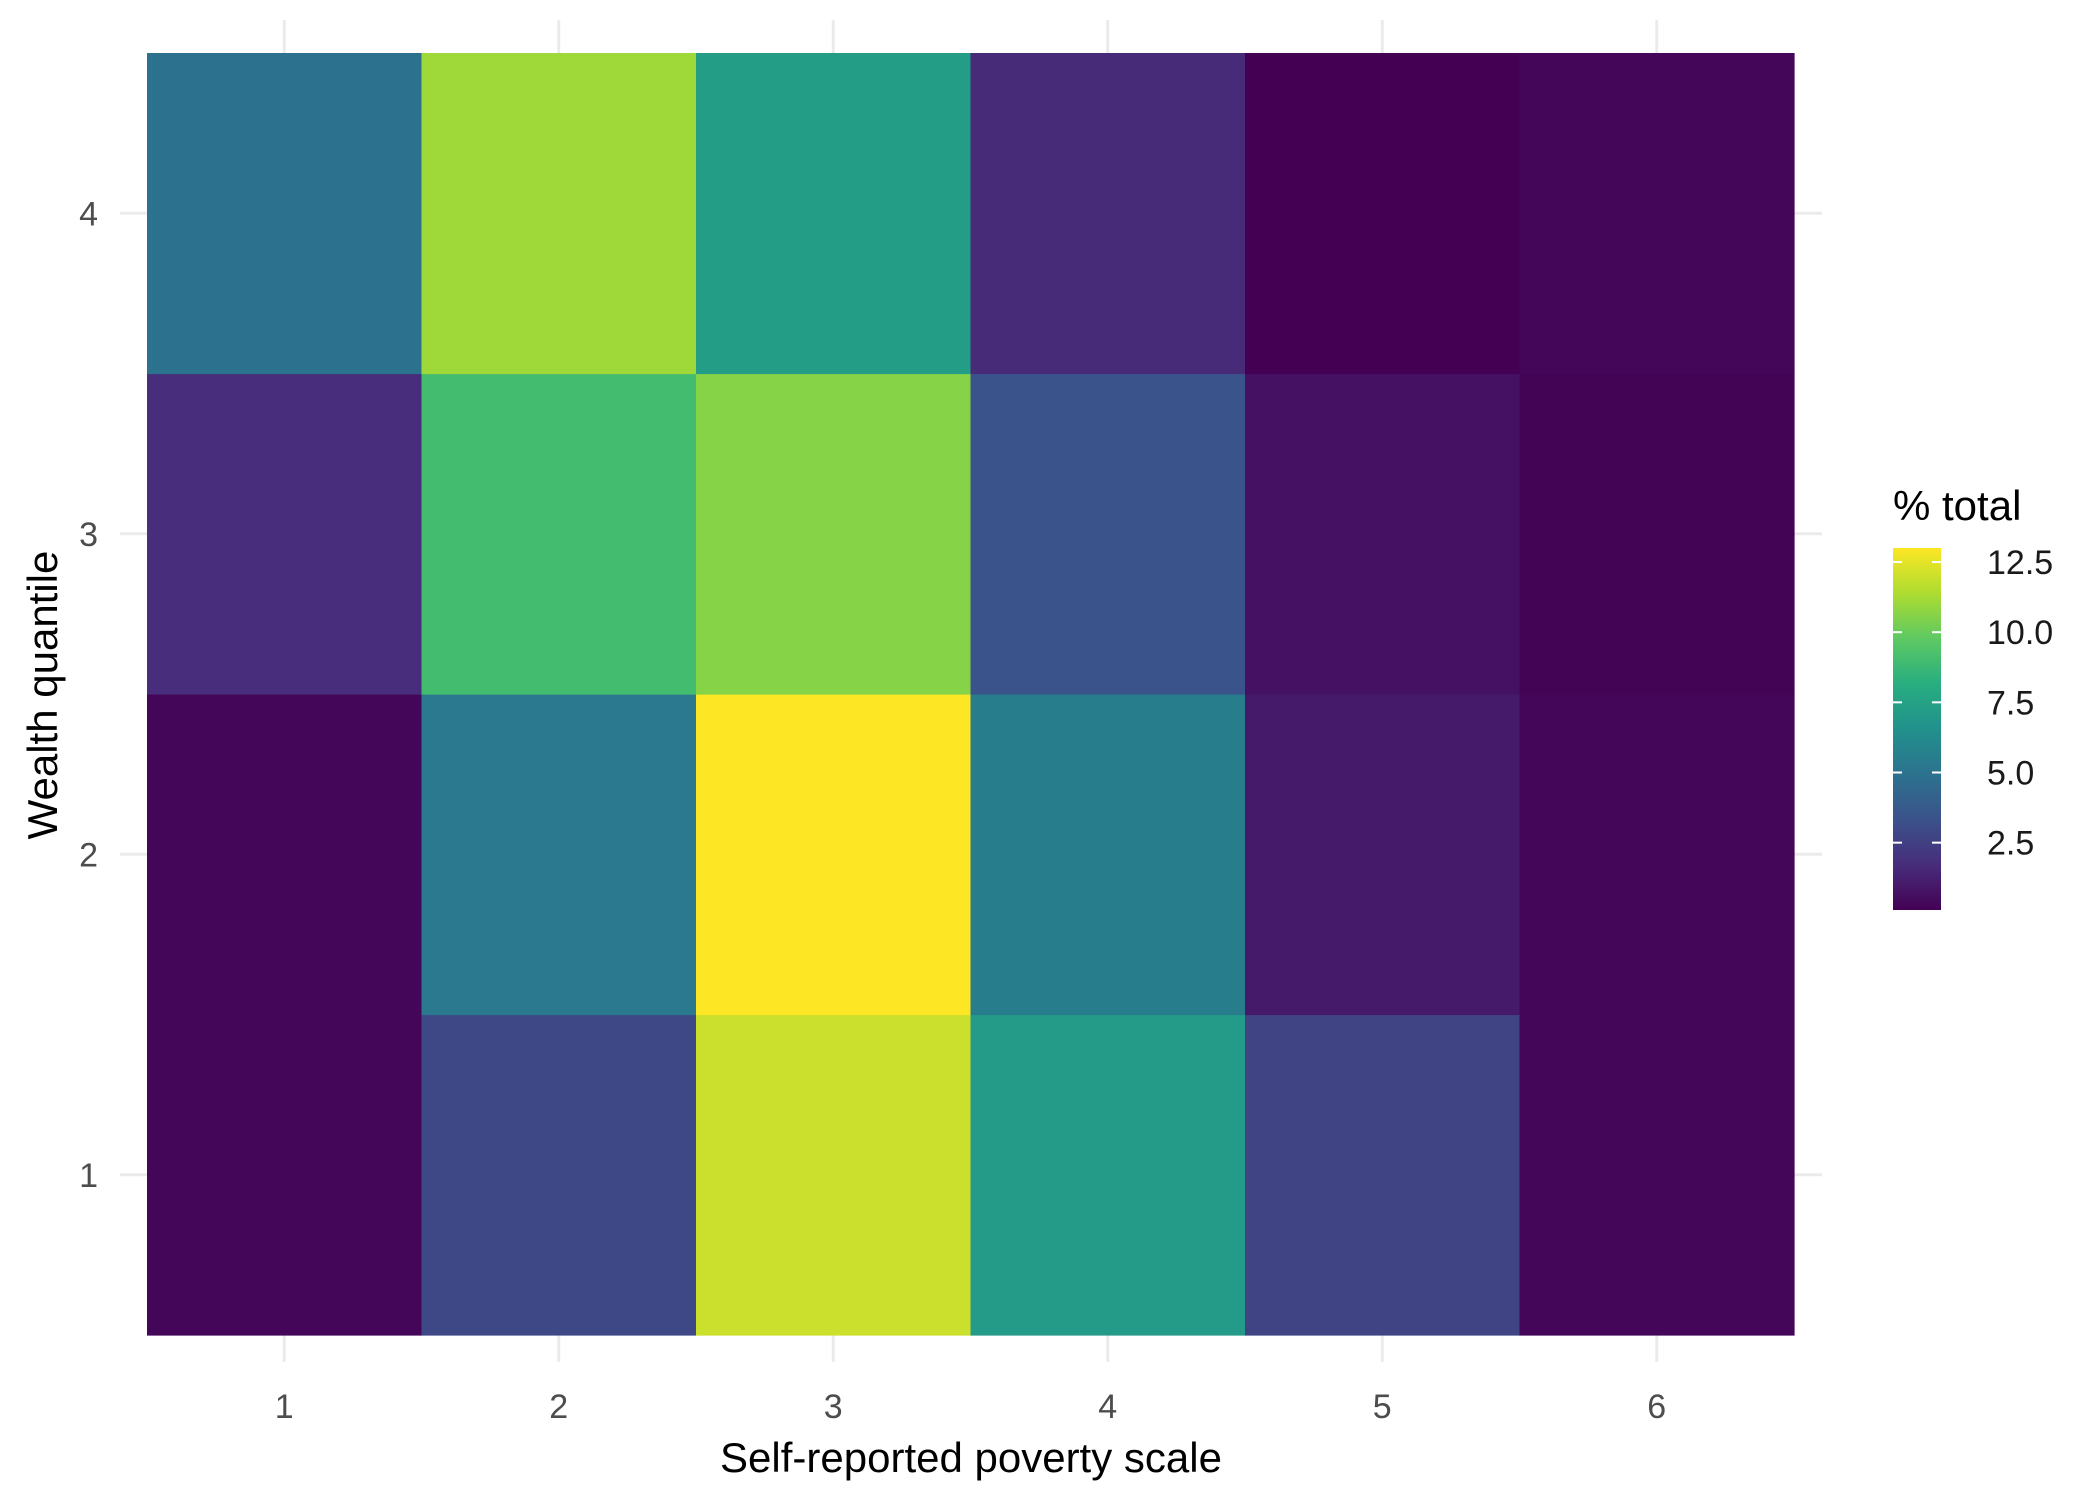  Describe the element at coordinates (2020, 563) in the screenshot. I see `legend-tick-label: 12.5` at that location.